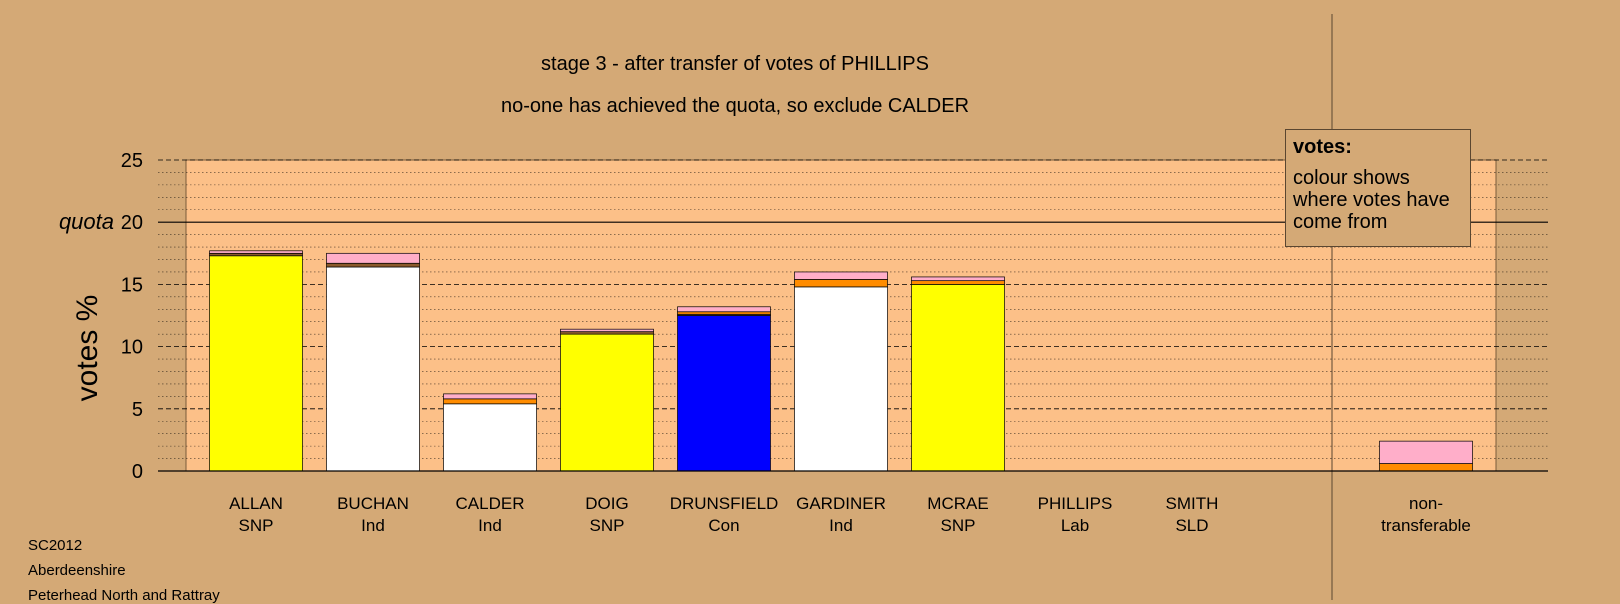 The width and height of the screenshot is (1620, 604). I want to click on x-tick-label-name: BUCHAN, so click(373, 503).